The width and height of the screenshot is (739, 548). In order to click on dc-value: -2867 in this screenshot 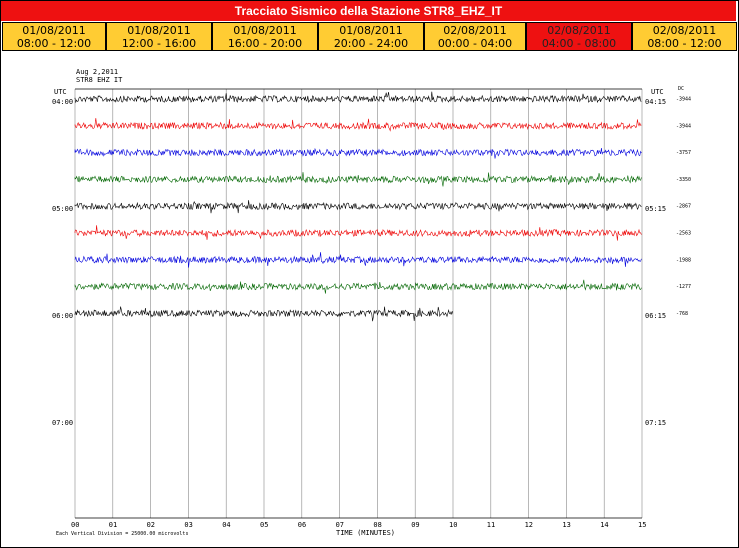, I will do `click(683, 207)`.